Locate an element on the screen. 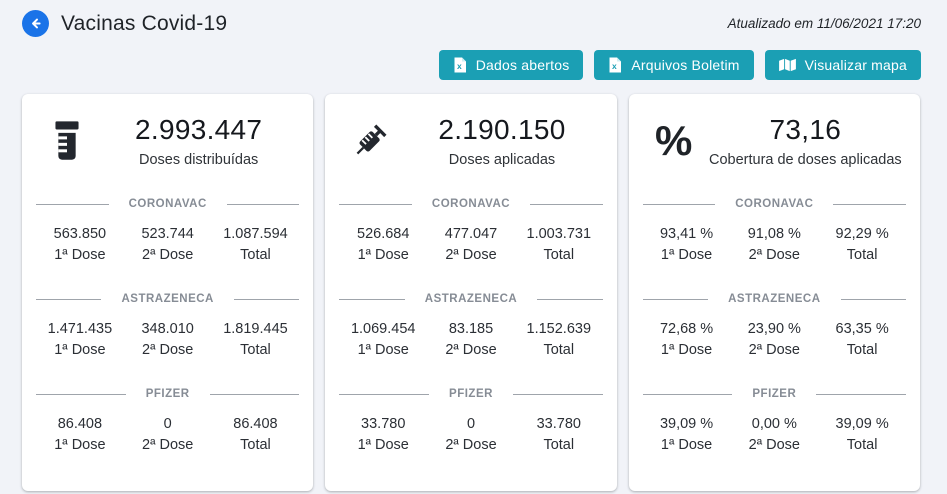 The image size is (947, 494). section-name: PFIZER is located at coordinates (774, 394).